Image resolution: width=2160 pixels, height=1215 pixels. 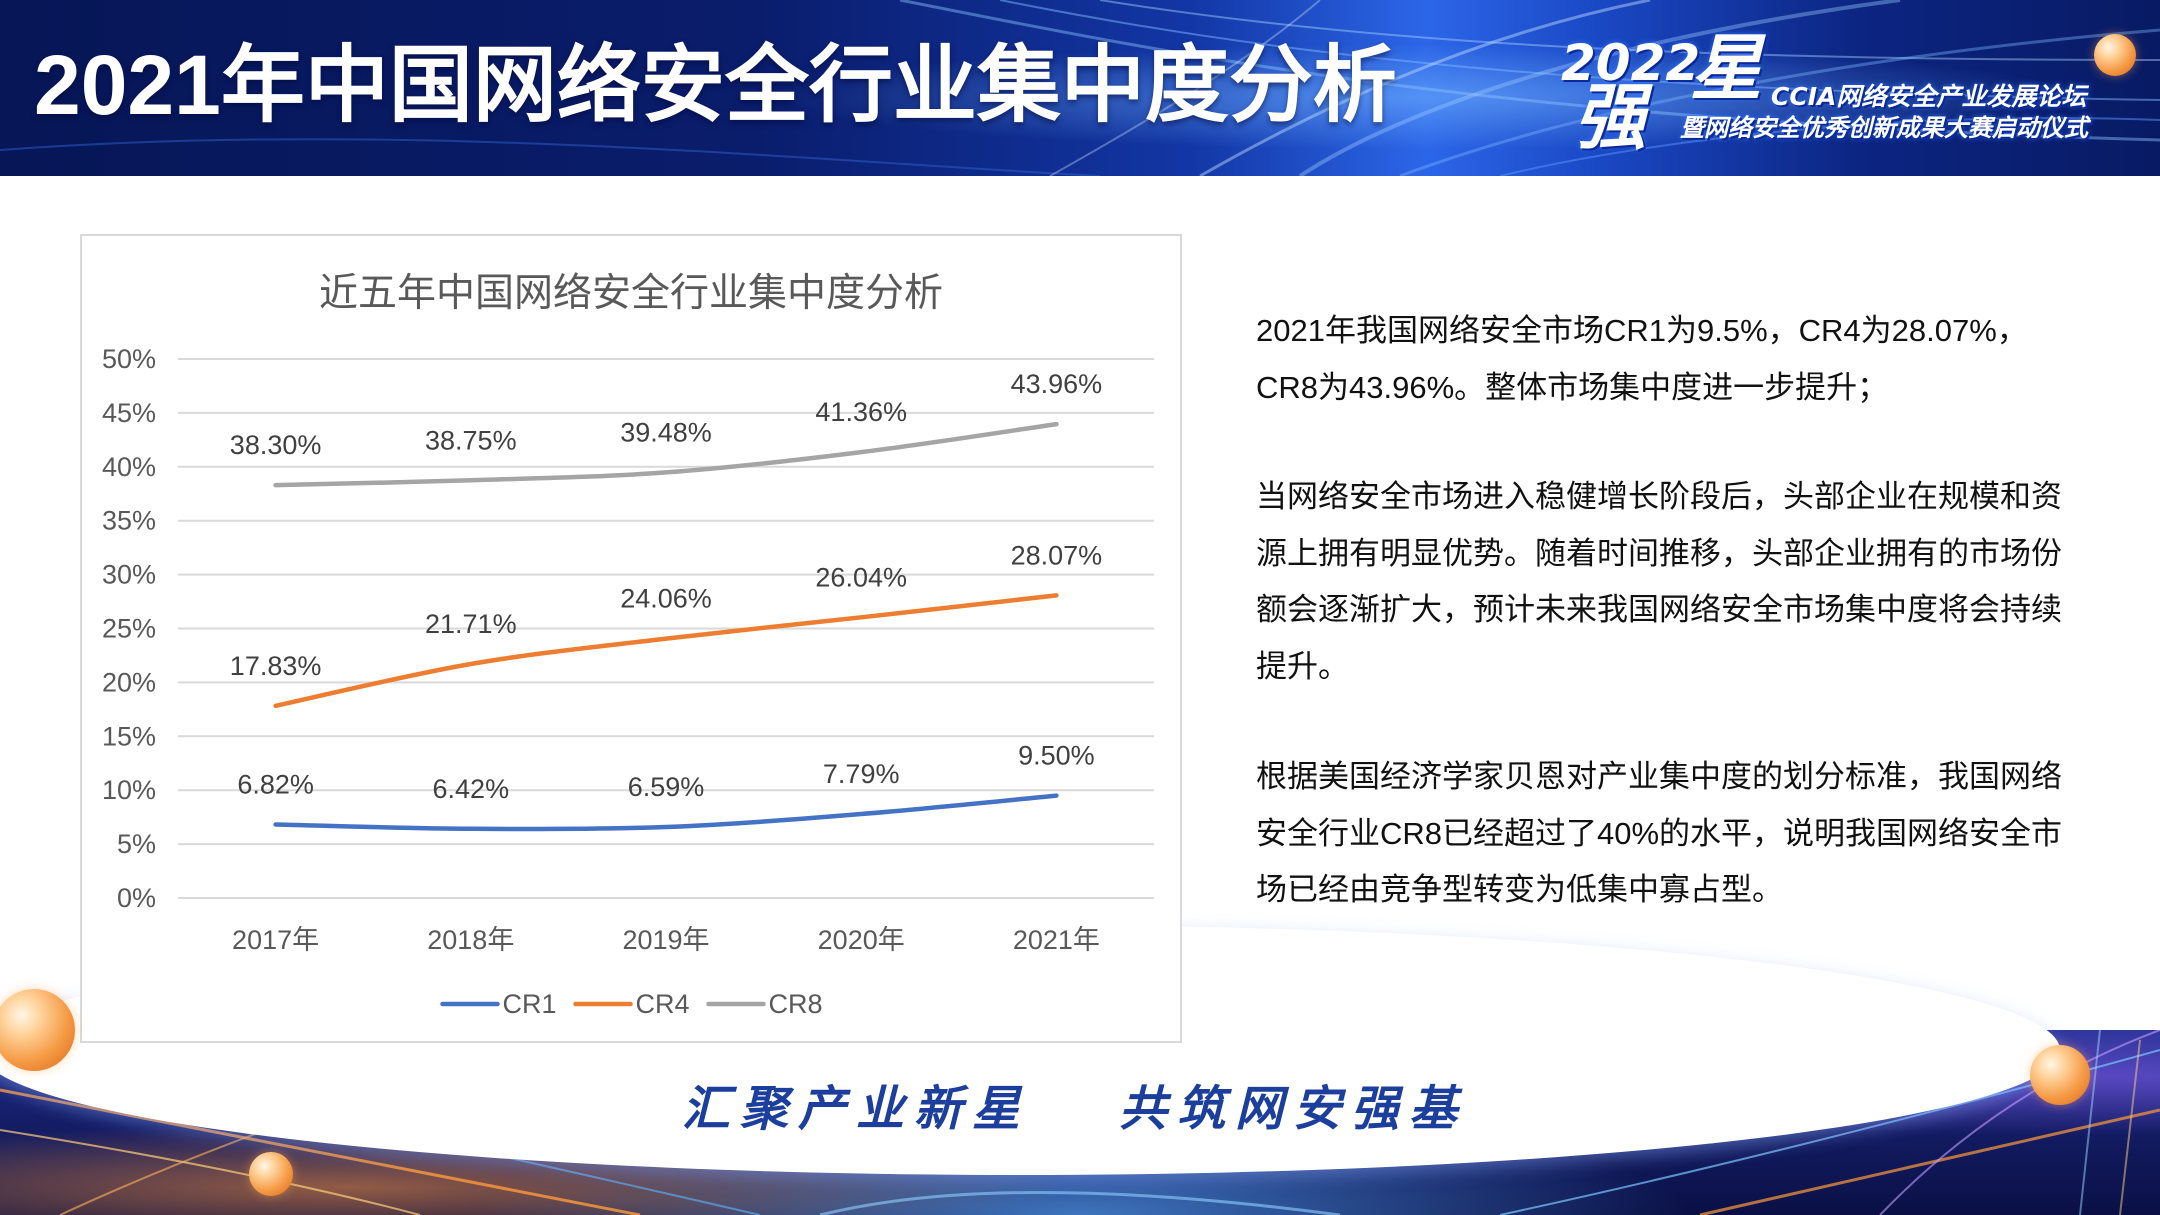 What do you see at coordinates (666, 454) in the screenshot?
I see `series-line-cr8` at bounding box center [666, 454].